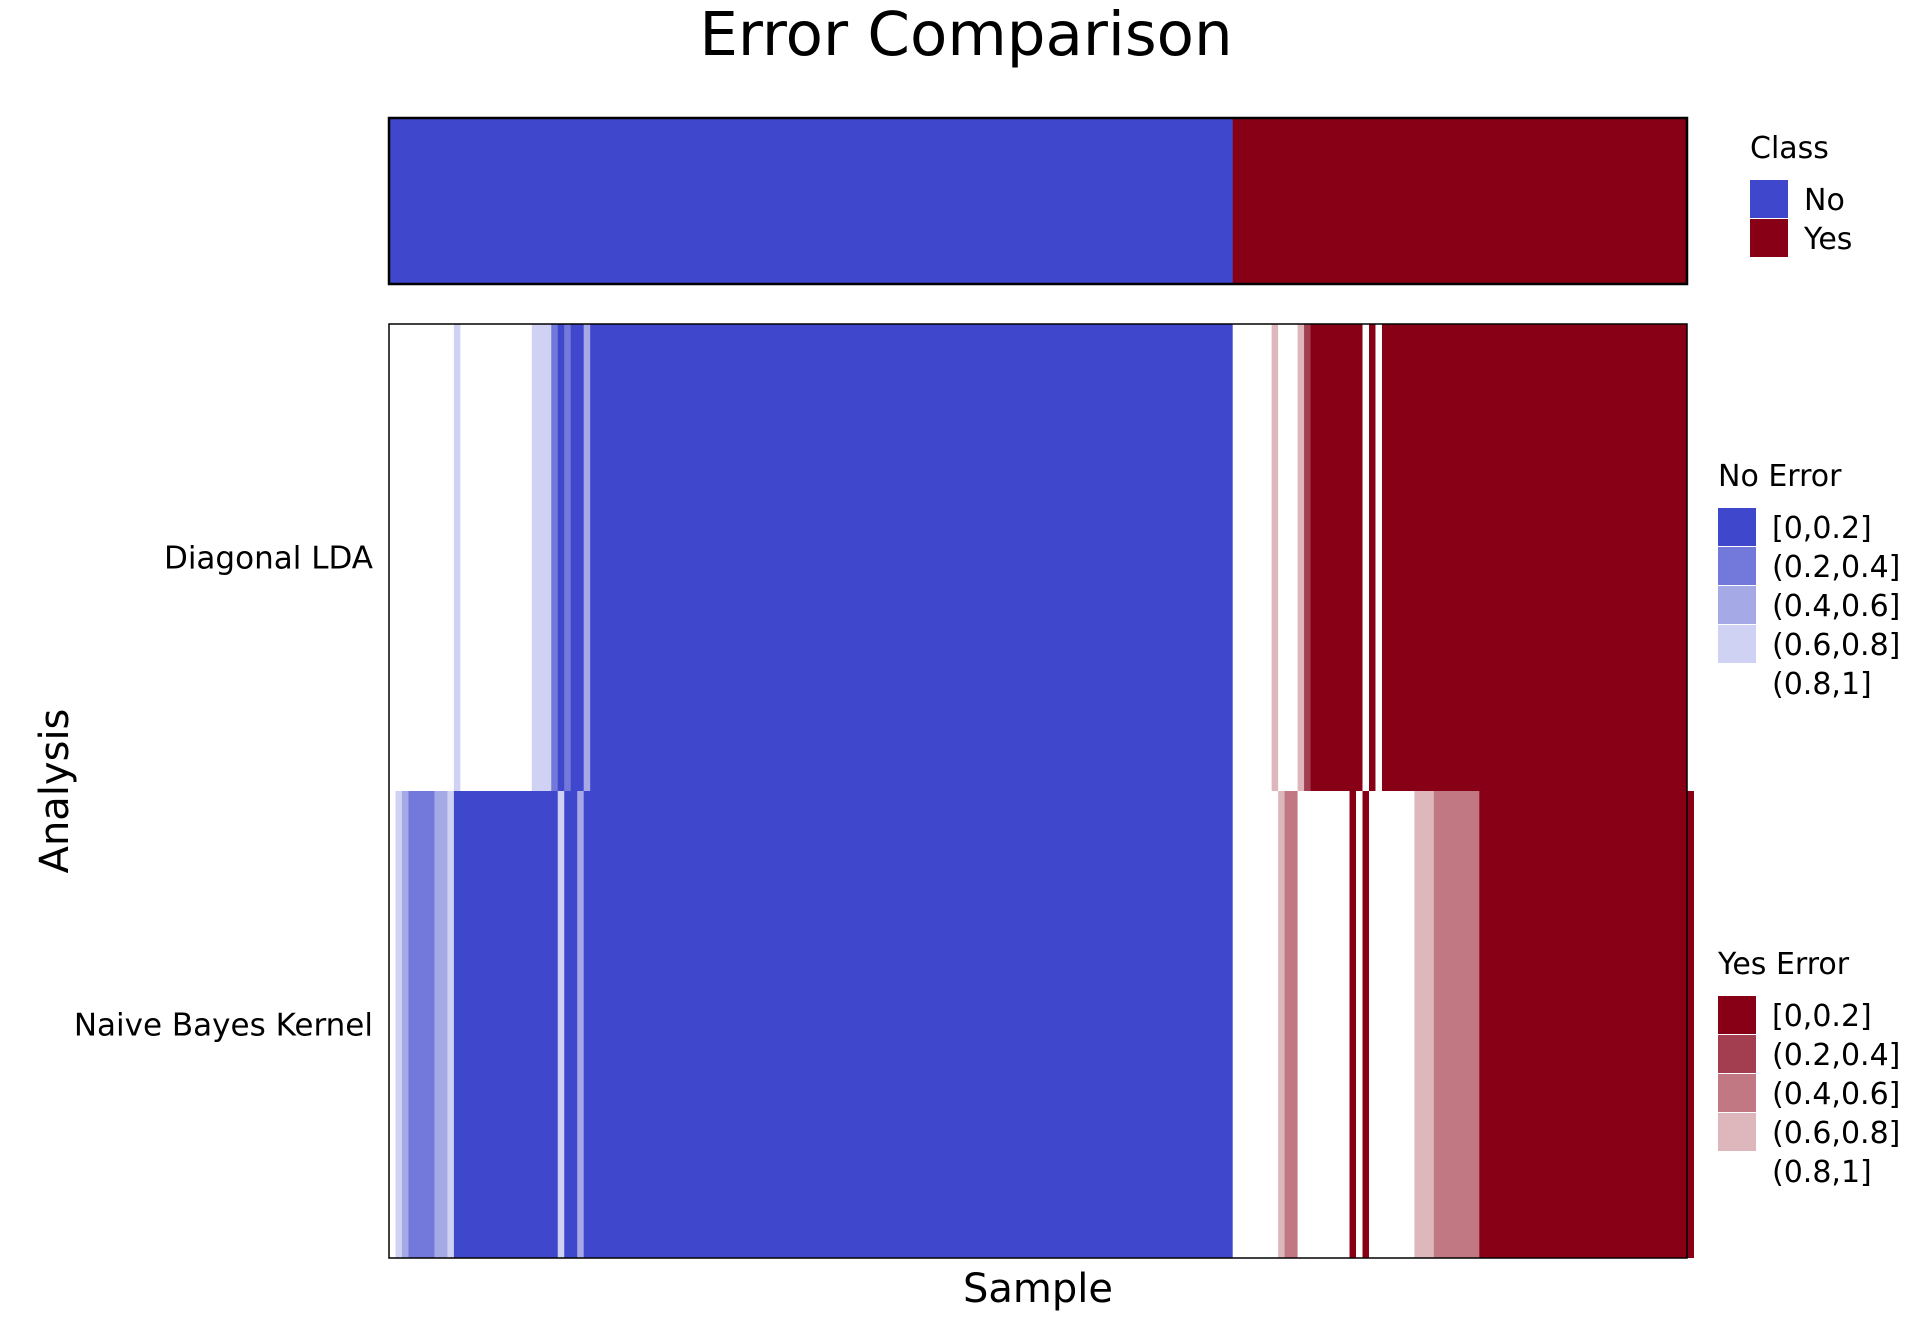 The image size is (1920, 1344). What do you see at coordinates (1789, 148) in the screenshot?
I see `legend-title: Class` at bounding box center [1789, 148].